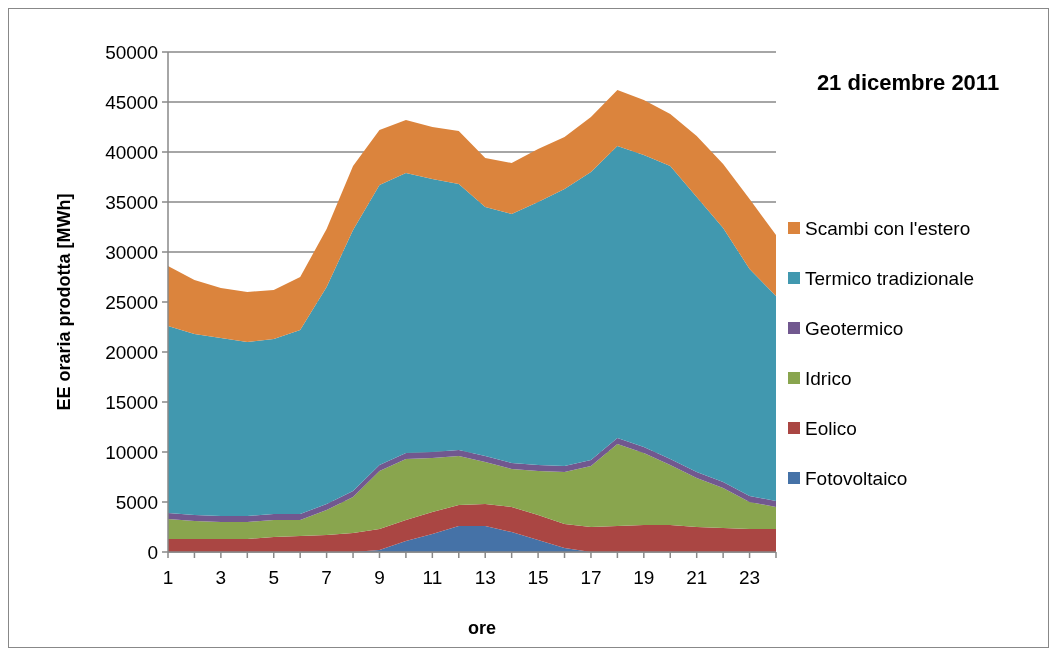  Describe the element at coordinates (854, 328) in the screenshot. I see `legend-label: Geotermico` at that location.